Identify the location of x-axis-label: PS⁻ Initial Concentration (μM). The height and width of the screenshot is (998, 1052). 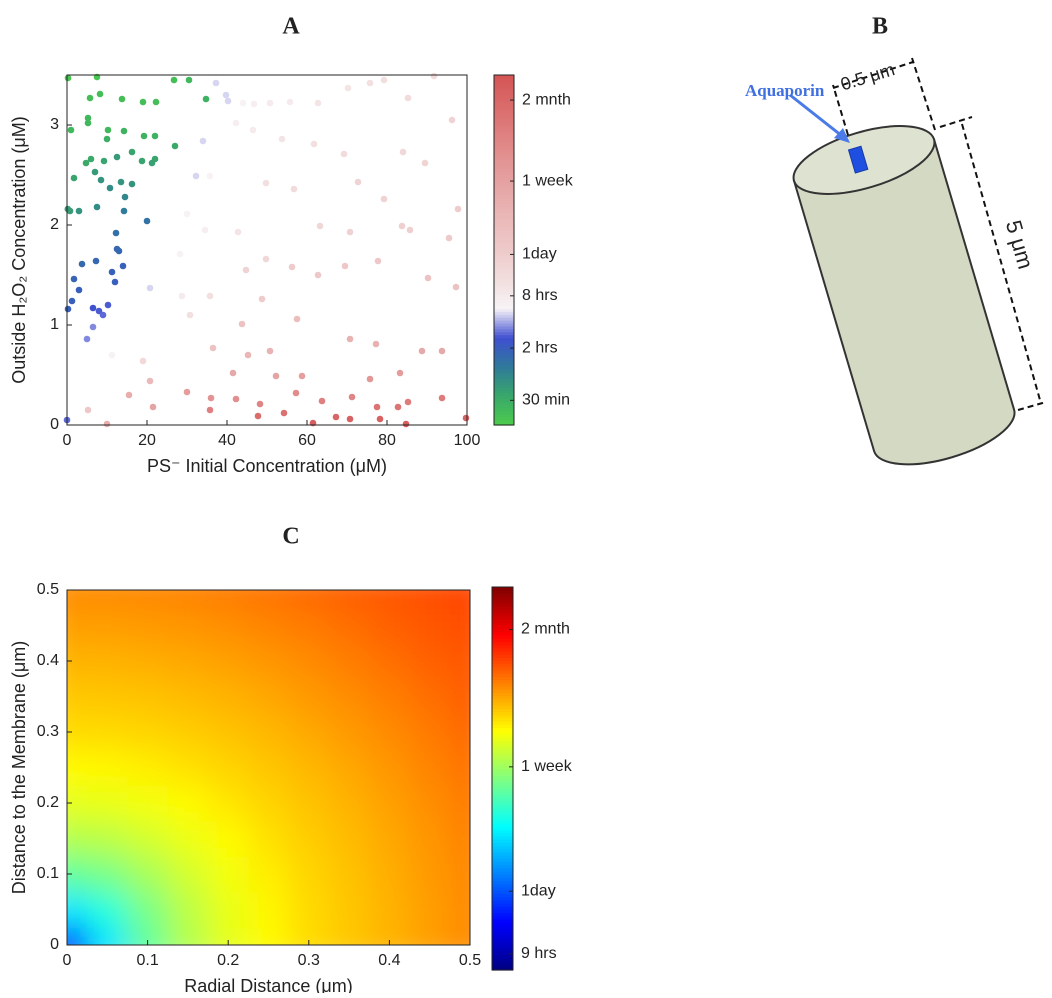
(267, 466).